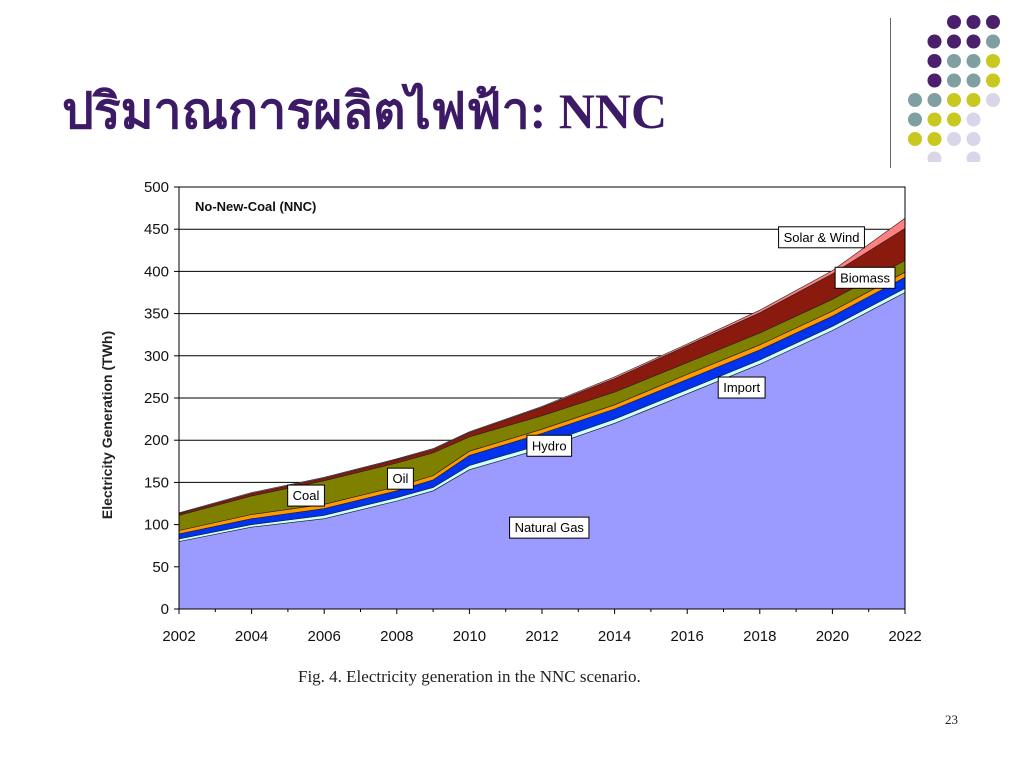 This screenshot has height=768, width=1024. Describe the element at coordinates (156, 440) in the screenshot. I see `y-tick-label: 200` at that location.